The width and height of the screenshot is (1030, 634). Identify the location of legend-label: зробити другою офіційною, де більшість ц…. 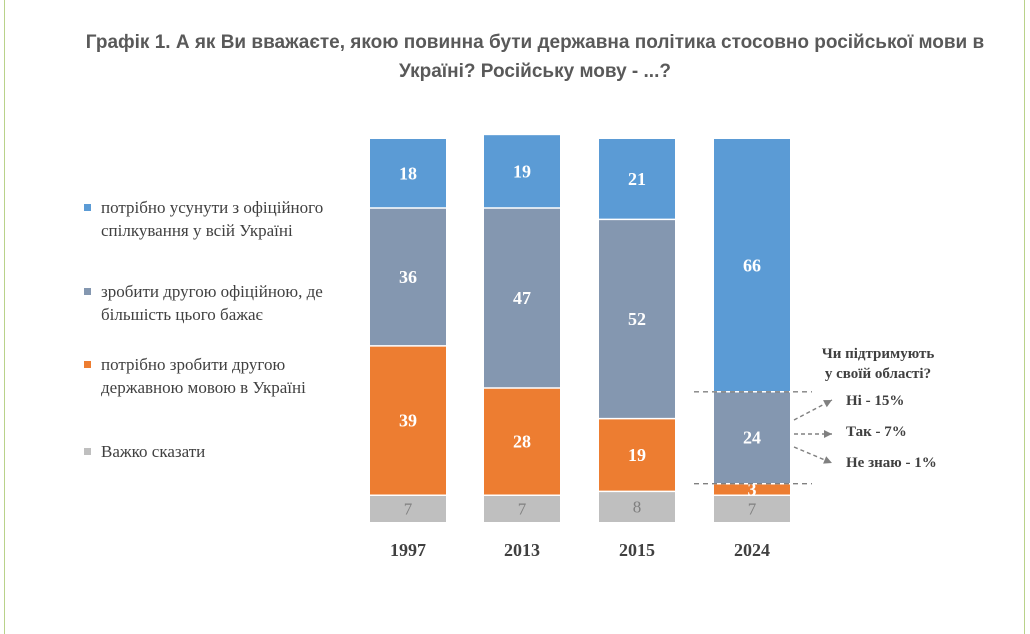
(212, 303).